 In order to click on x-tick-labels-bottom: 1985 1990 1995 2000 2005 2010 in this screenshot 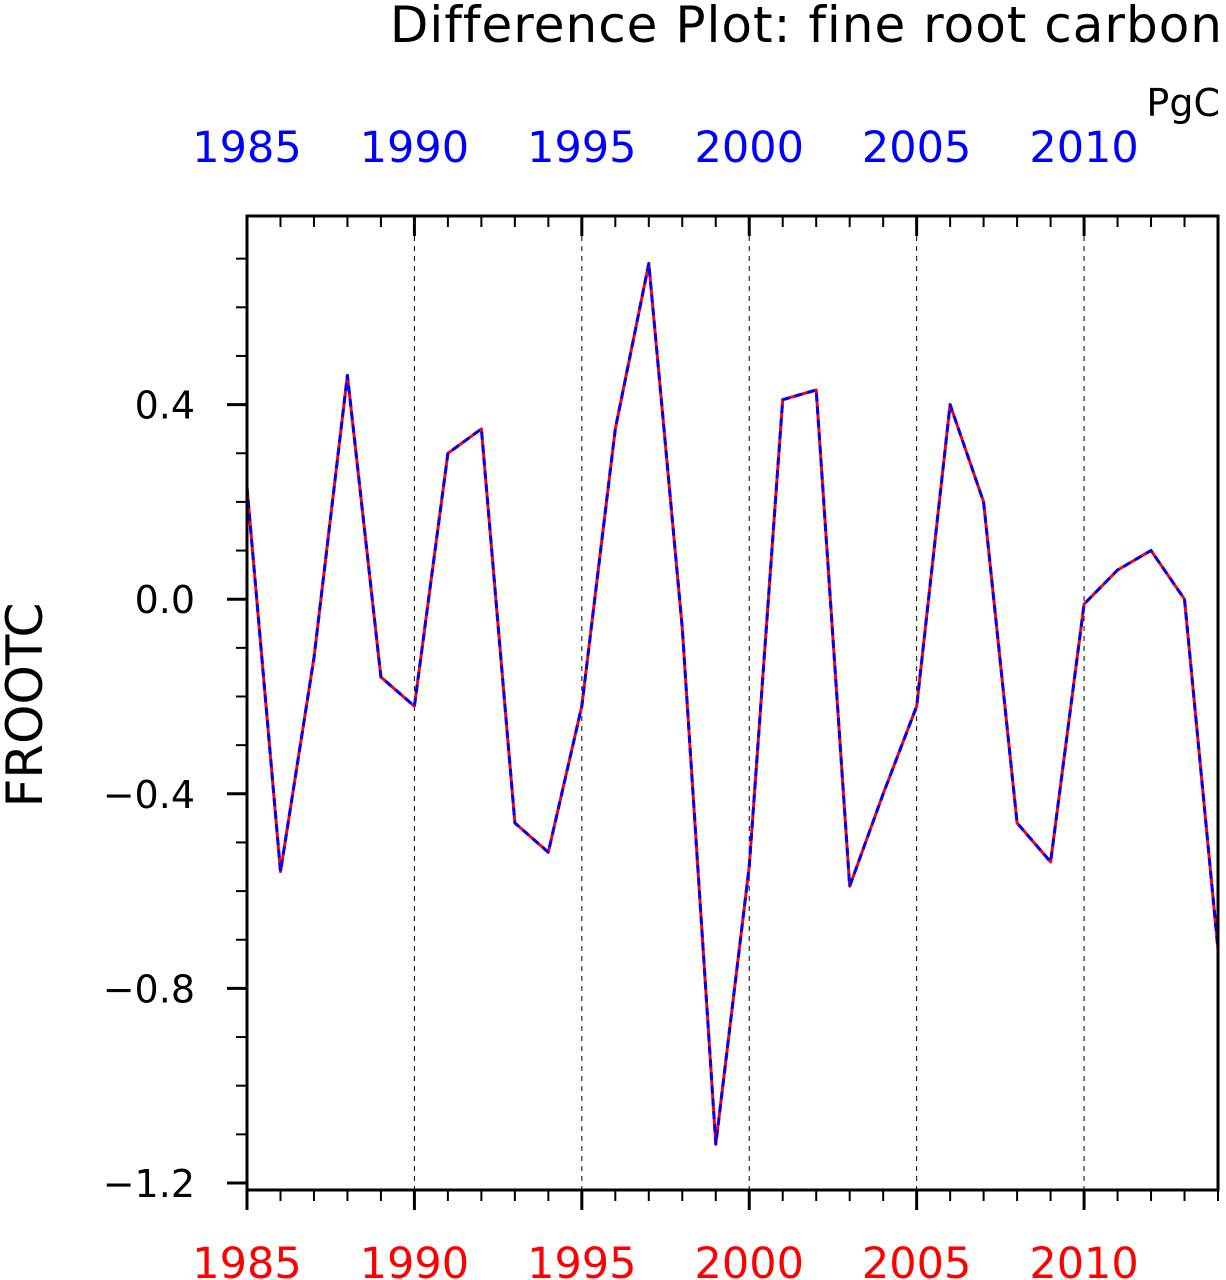, I will do `click(665, 1259)`.